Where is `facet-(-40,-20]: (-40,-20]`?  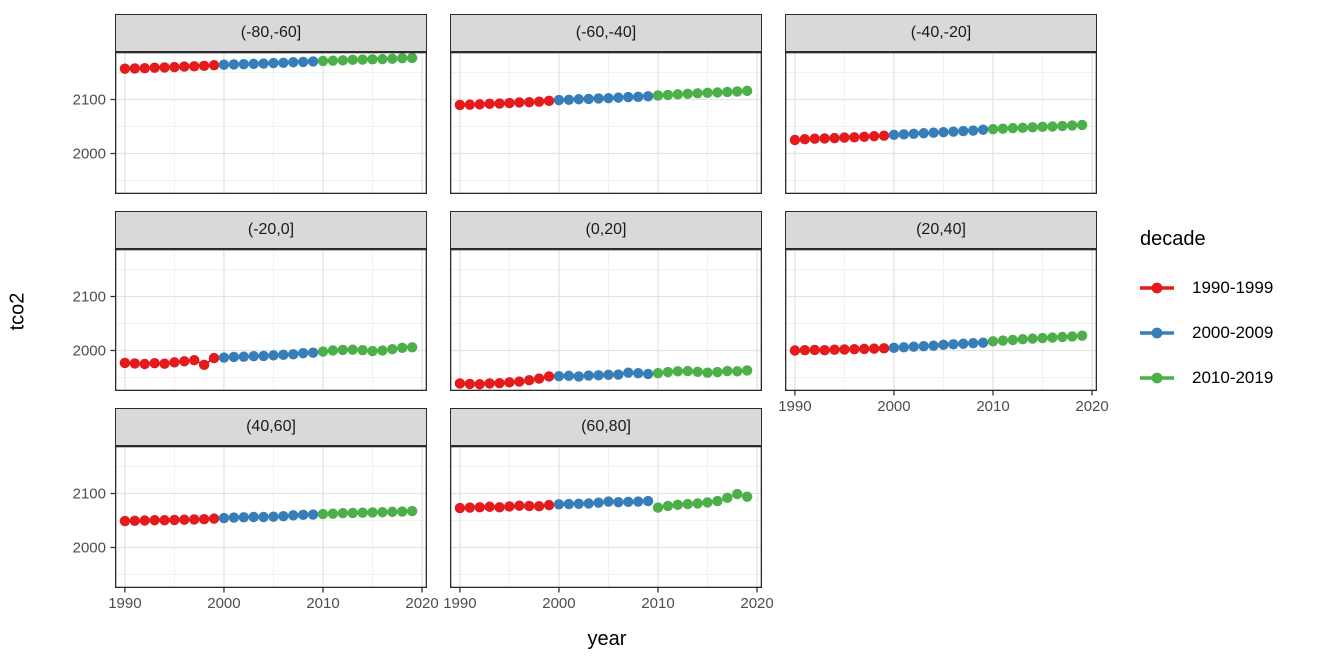
facet-(-40,-20]: (-40,-20] is located at coordinates (941, 104).